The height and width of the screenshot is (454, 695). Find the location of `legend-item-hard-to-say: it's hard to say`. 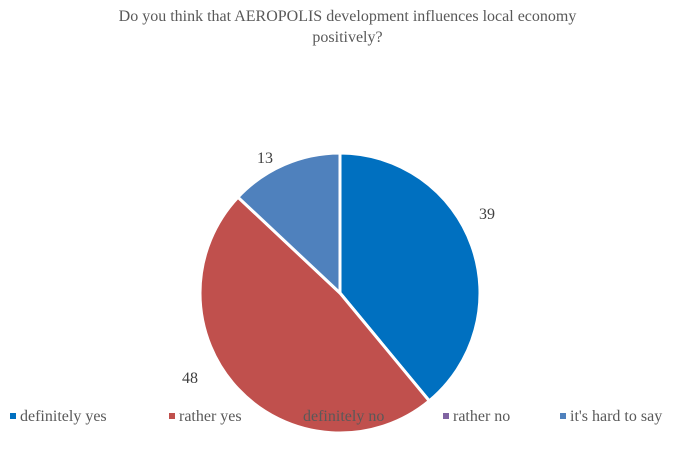

legend-item-hard-to-say: it's hard to say is located at coordinates (611, 417).